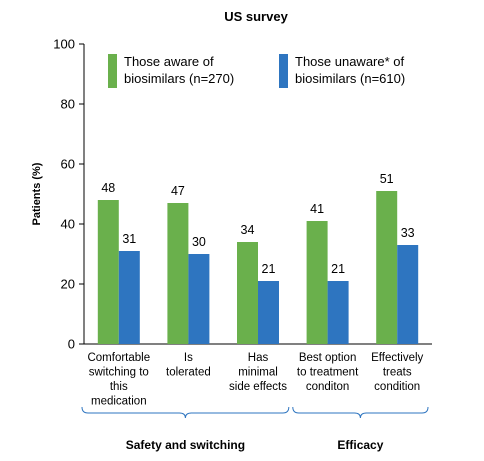 The width and height of the screenshot is (484, 461). I want to click on y-axis-label: Patients (%), so click(37, 193).